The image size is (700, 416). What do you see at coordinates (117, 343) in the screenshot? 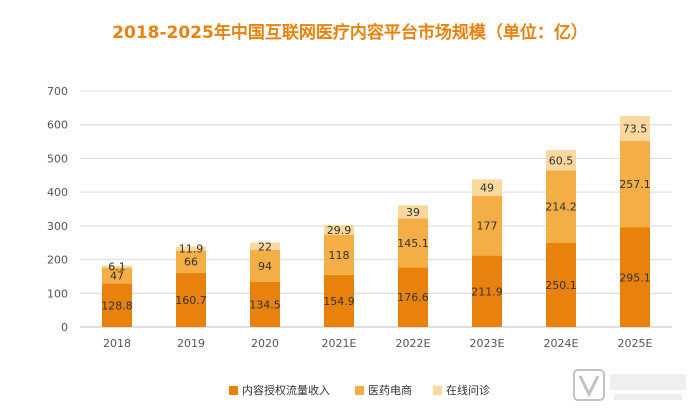
I see `x-tick-label: 2018` at bounding box center [117, 343].